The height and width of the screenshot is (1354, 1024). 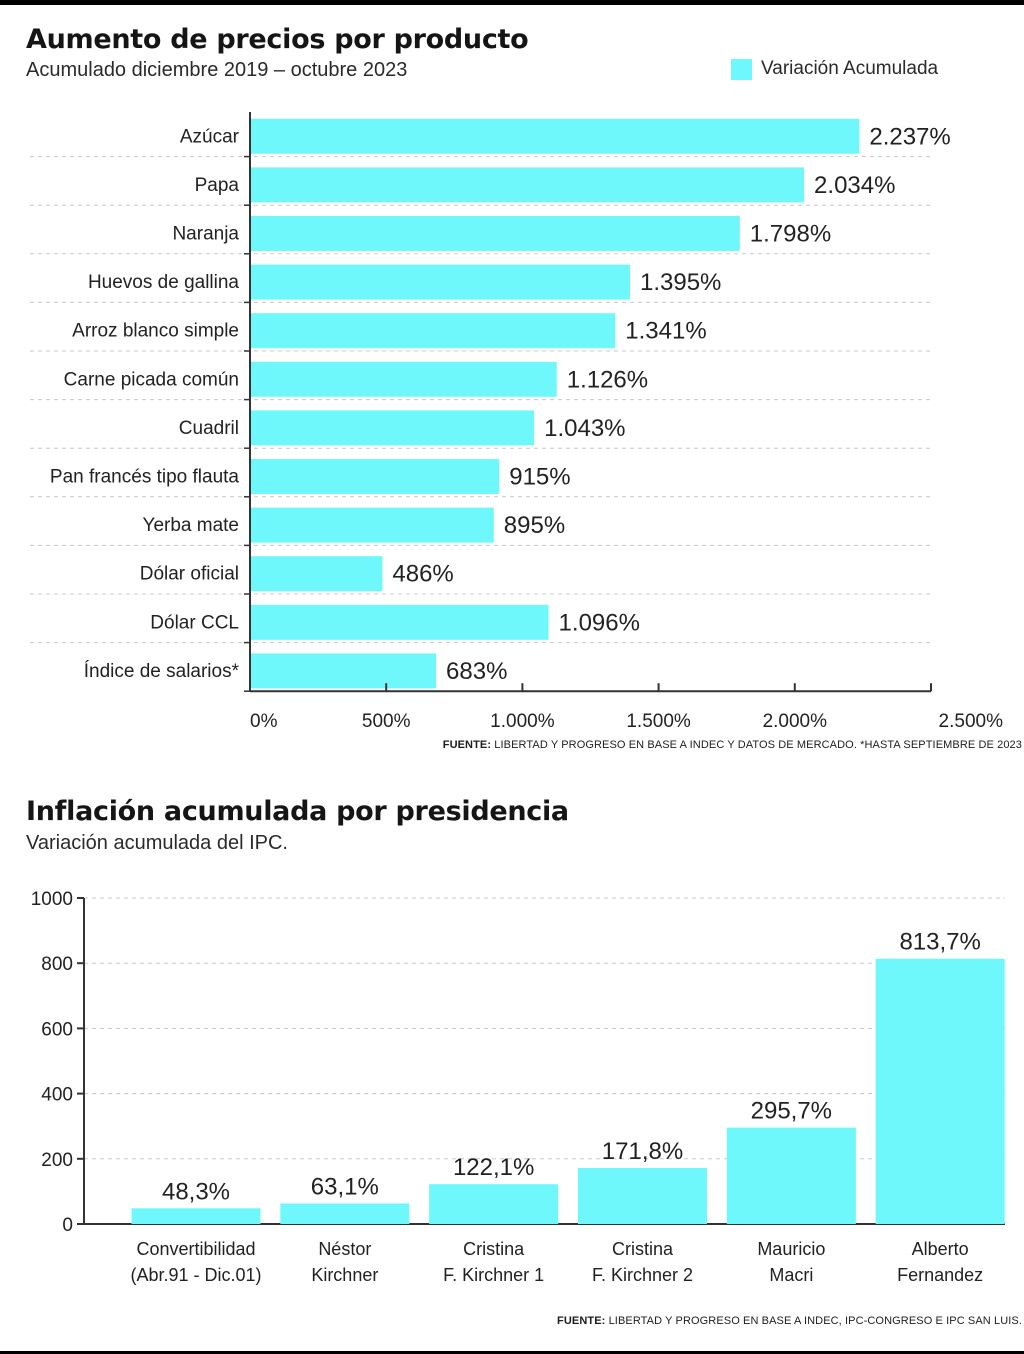 I want to click on value-label: 2.034%, so click(x=854, y=185).